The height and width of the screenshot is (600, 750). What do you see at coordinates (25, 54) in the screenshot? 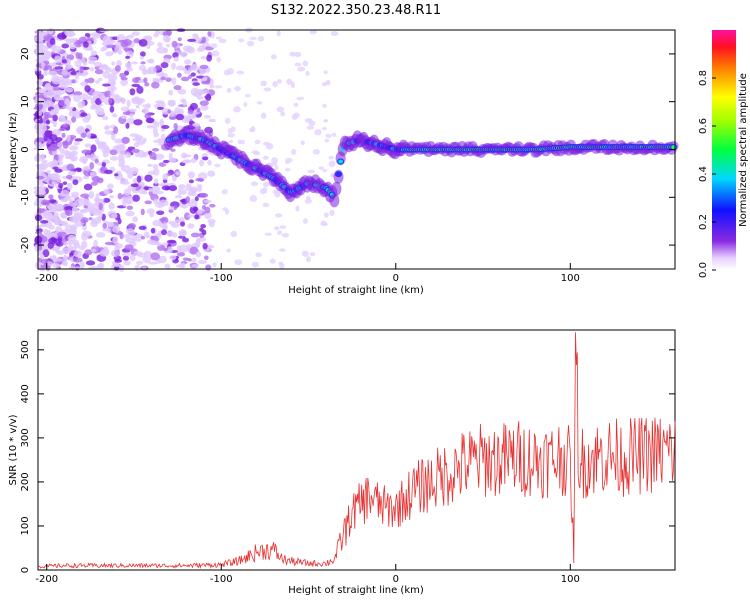
I see `y-tick-label: 20` at bounding box center [25, 54].